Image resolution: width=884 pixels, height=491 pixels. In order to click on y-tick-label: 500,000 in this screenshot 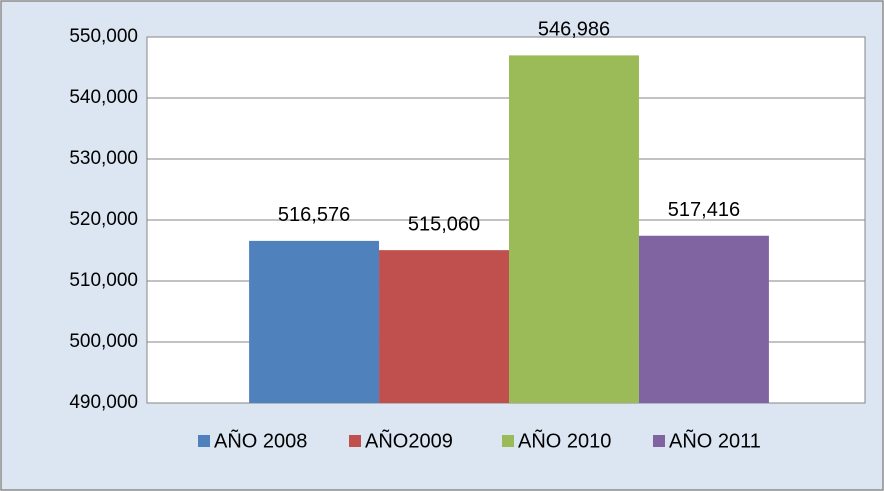, I will do `click(103, 341)`.